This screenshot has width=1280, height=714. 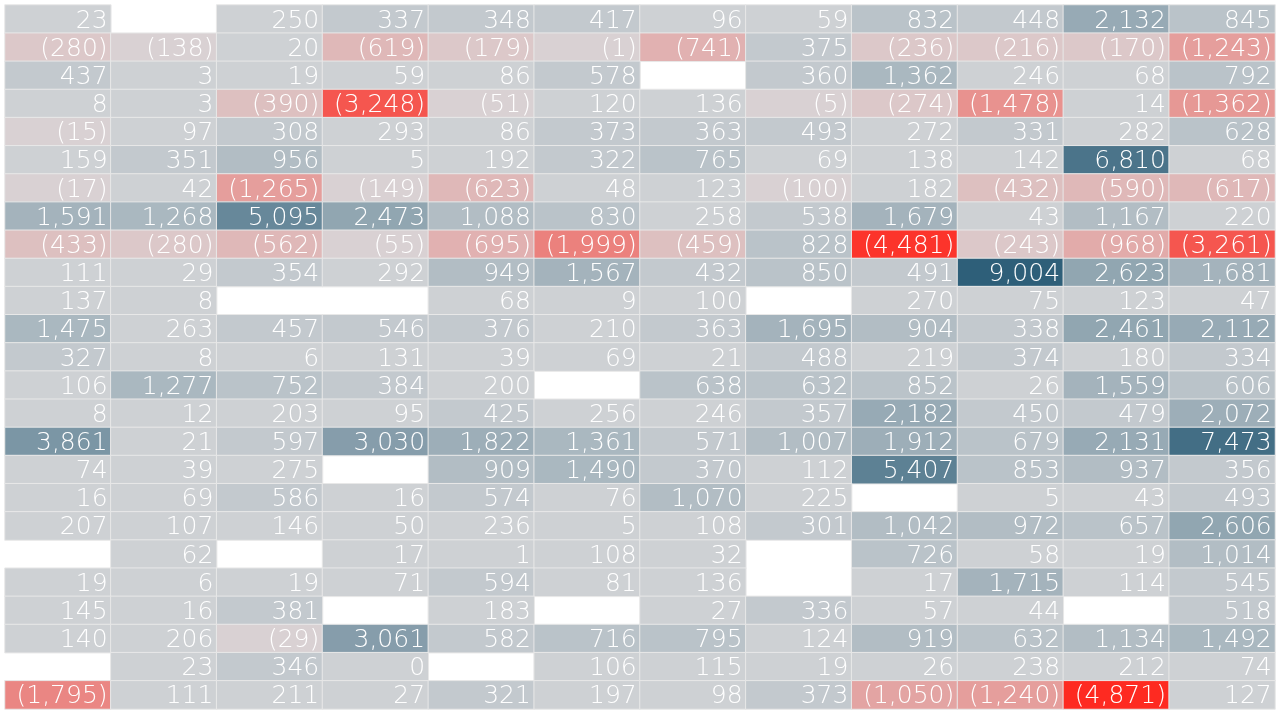 What do you see at coordinates (391, 47) in the screenshot?
I see `data-label: (619)` at bounding box center [391, 47].